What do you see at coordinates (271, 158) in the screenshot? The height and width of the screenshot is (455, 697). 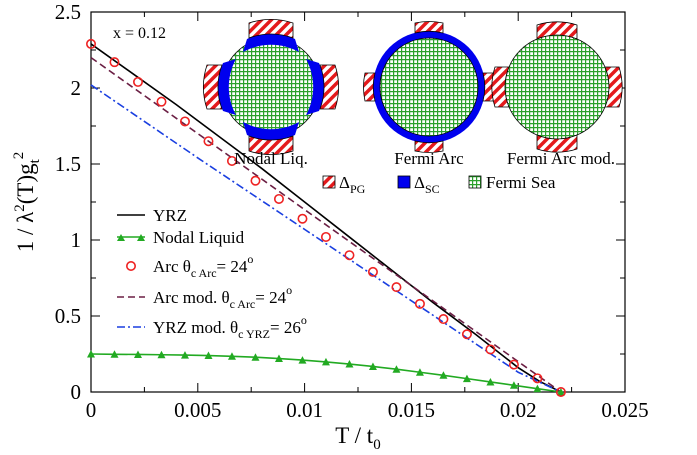 I see `inset-label-nodal: Nodal Liq.` at bounding box center [271, 158].